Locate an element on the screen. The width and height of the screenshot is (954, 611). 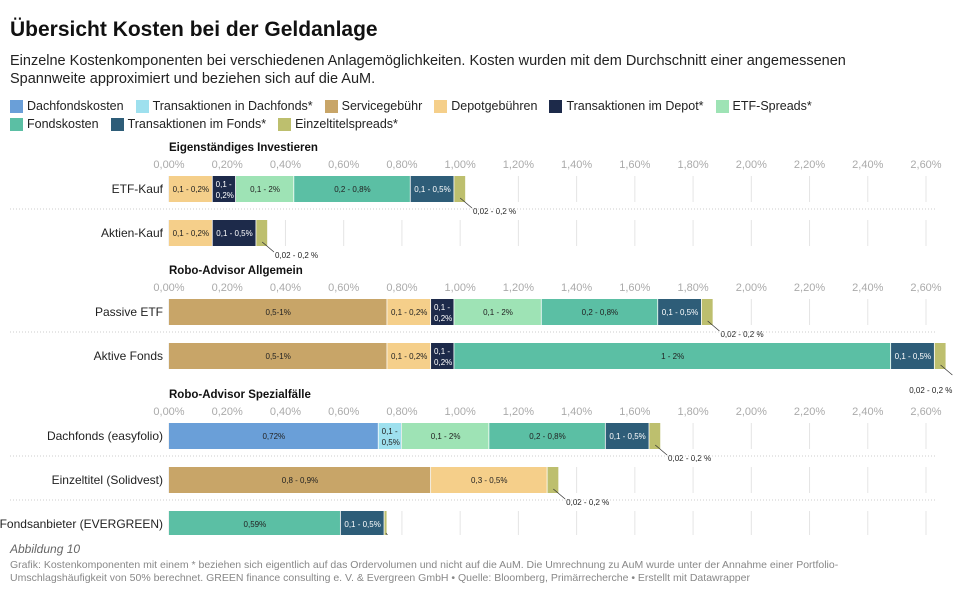
figure-caption: Abbildung 10 is located at coordinates (45, 549).